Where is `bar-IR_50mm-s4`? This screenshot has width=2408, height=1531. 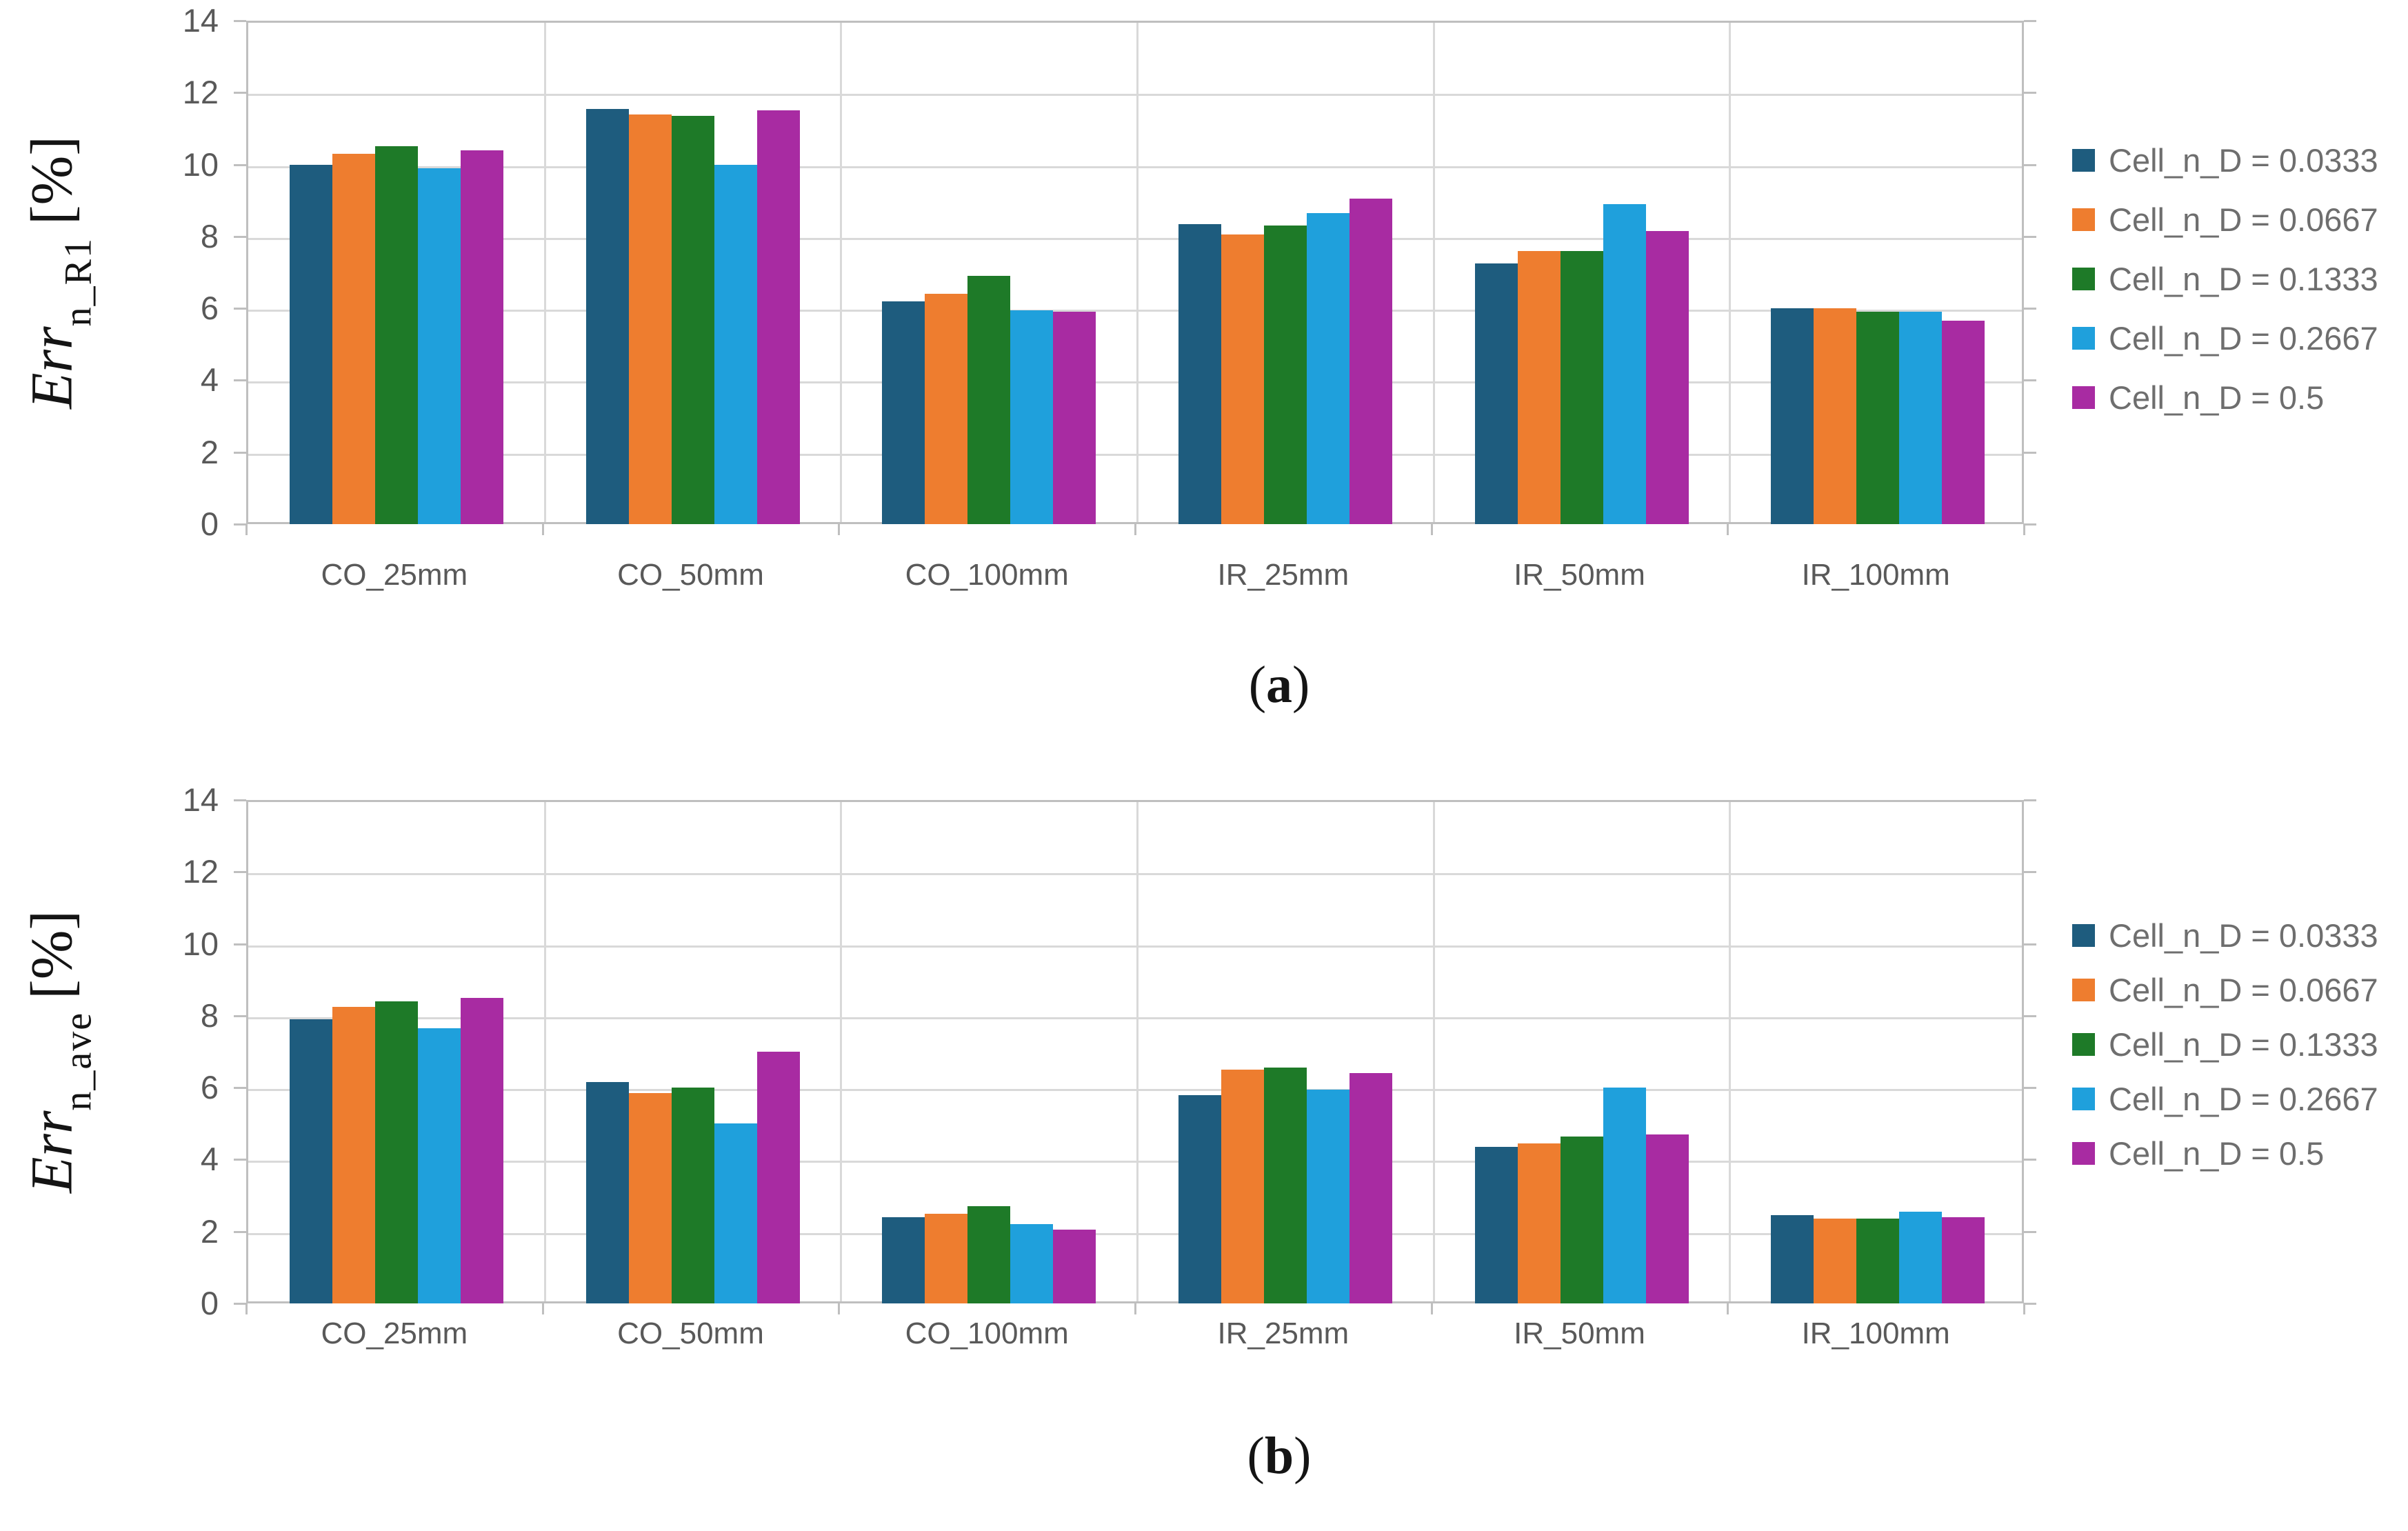 bar-IR_50mm-s4 is located at coordinates (1667, 377).